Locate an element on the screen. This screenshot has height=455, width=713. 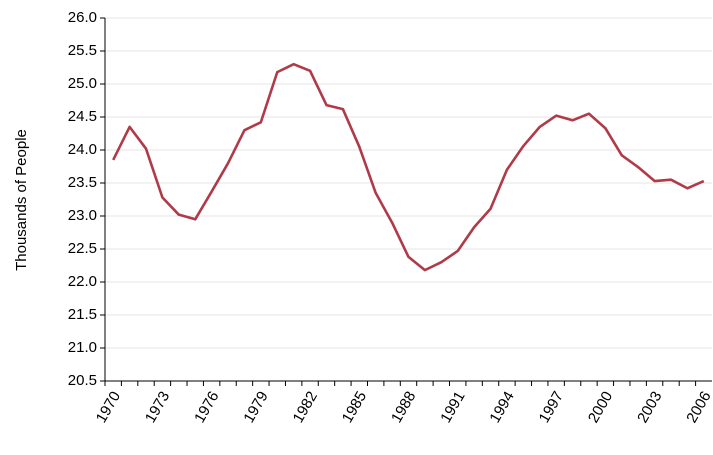
y-tick-label: 21.5 is located at coordinates (82, 314).